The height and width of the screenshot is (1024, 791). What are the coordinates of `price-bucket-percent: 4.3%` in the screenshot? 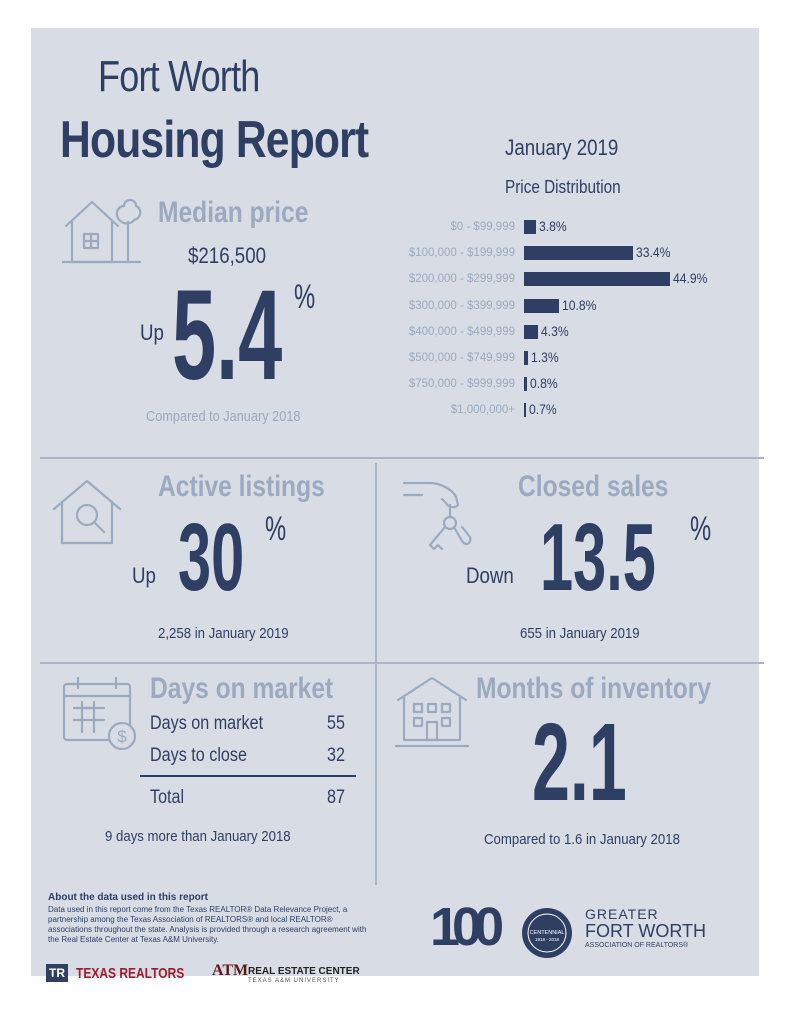 It's located at (554, 331).